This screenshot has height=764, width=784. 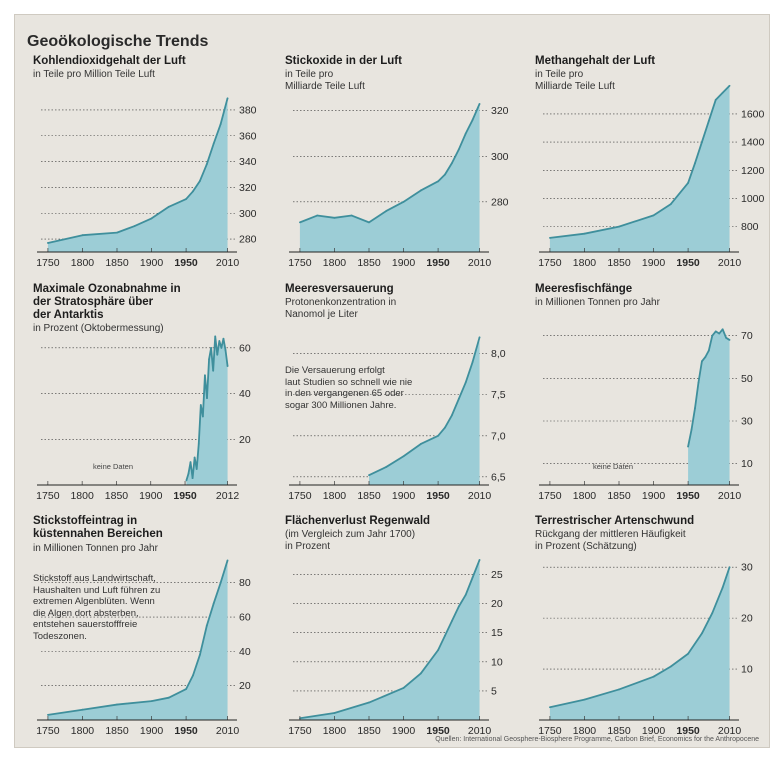 I want to click on y-tick-label: 50, so click(x=747, y=379).